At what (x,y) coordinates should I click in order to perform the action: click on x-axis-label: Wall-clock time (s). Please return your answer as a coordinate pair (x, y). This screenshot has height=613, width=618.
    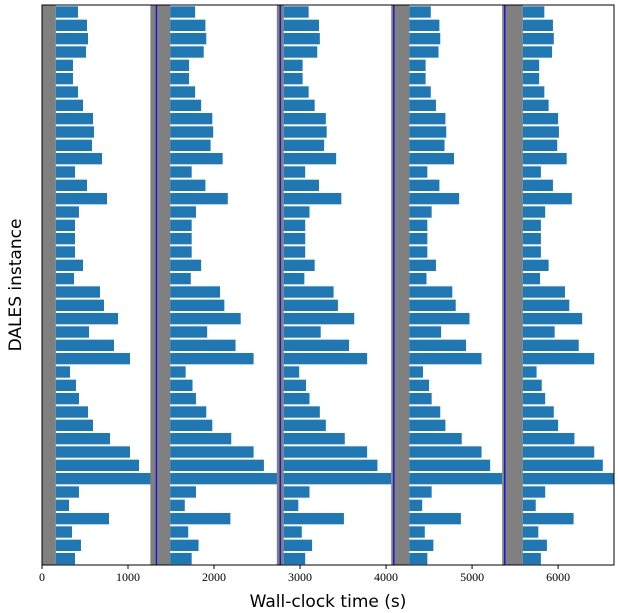
    Looking at the image, I should click on (328, 602).